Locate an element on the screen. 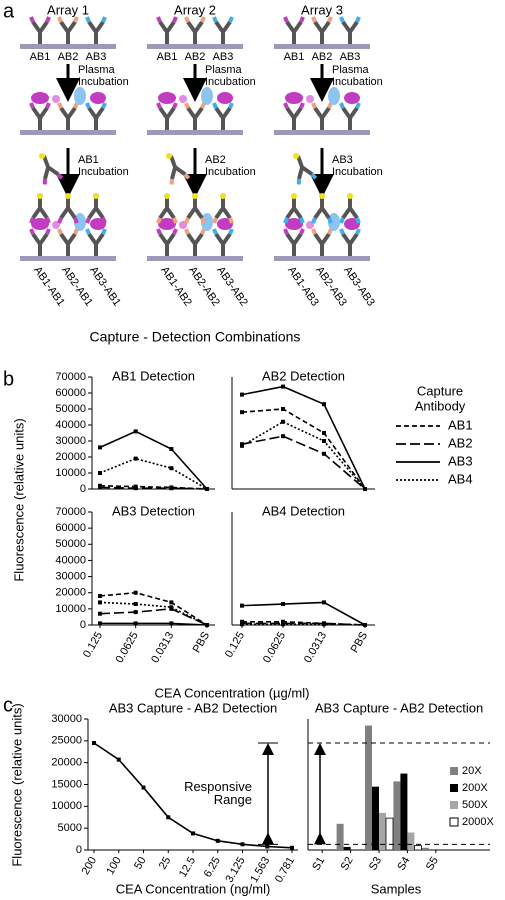 The image size is (505, 900). x-tick-label: S1 is located at coordinates (318, 864).